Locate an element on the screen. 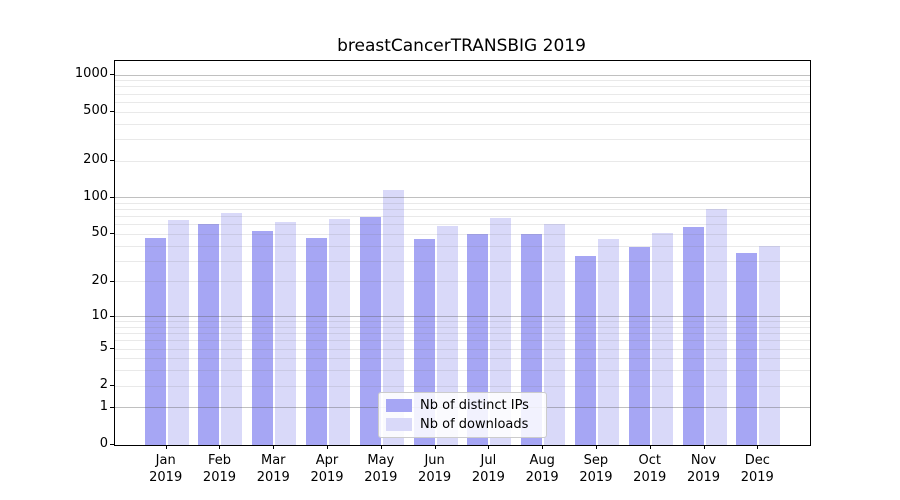 Image resolution: width=900 pixels, height=500 pixels. legend-item-distinct-ips: Nb of distinct IPs is located at coordinates (466, 405).